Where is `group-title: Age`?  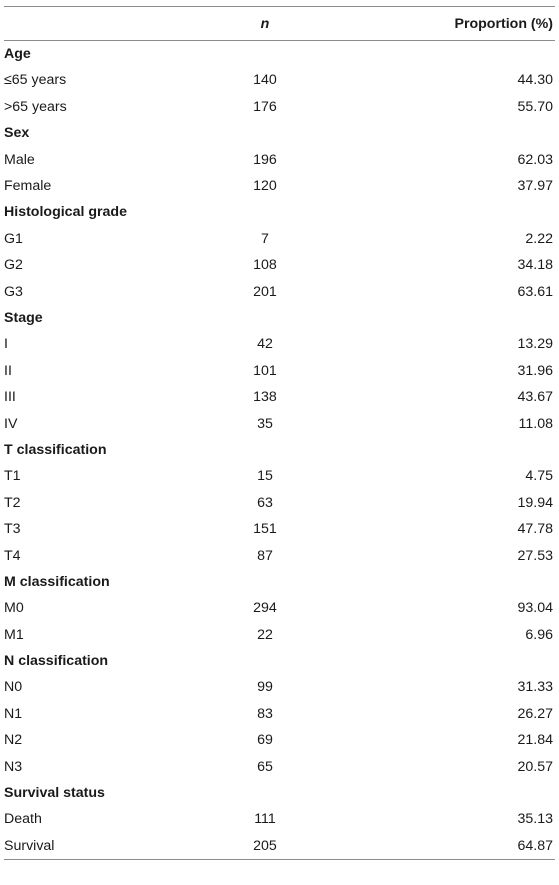
group-title: Age is located at coordinates (17, 54).